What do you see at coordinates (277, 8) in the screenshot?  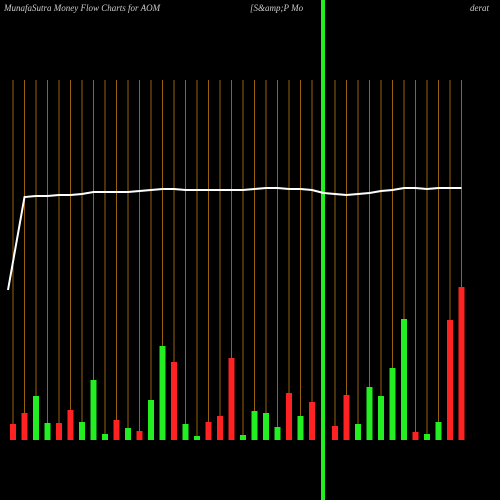 I see `annotation: [S&amp;P Mo` at bounding box center [277, 8].